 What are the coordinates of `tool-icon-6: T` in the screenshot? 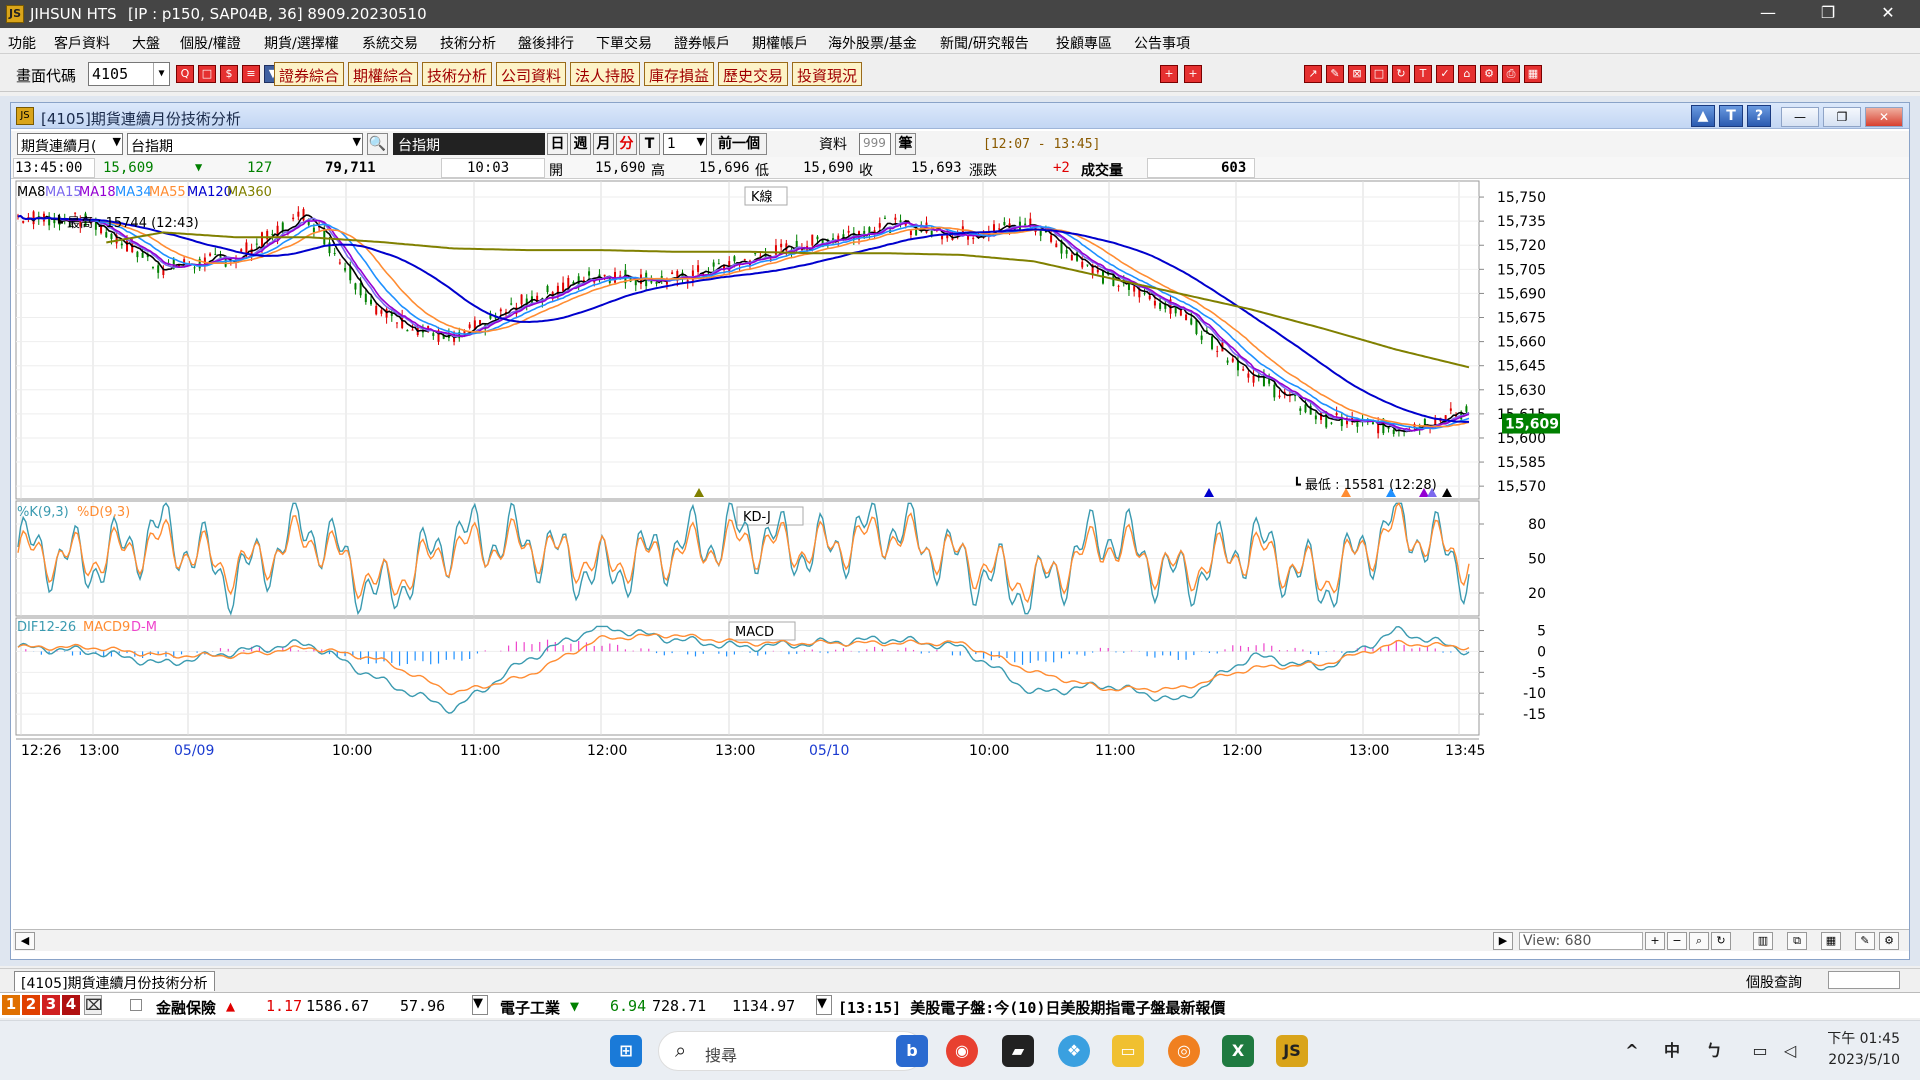 It's located at (1423, 74).